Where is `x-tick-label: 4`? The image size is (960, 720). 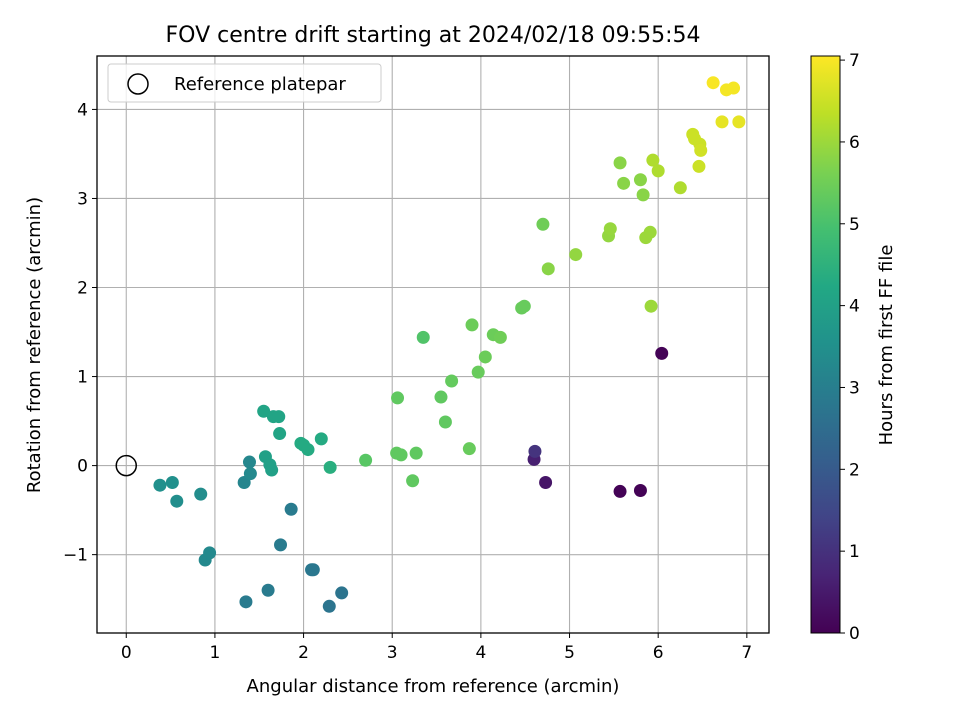
x-tick-label: 4 is located at coordinates (480, 653).